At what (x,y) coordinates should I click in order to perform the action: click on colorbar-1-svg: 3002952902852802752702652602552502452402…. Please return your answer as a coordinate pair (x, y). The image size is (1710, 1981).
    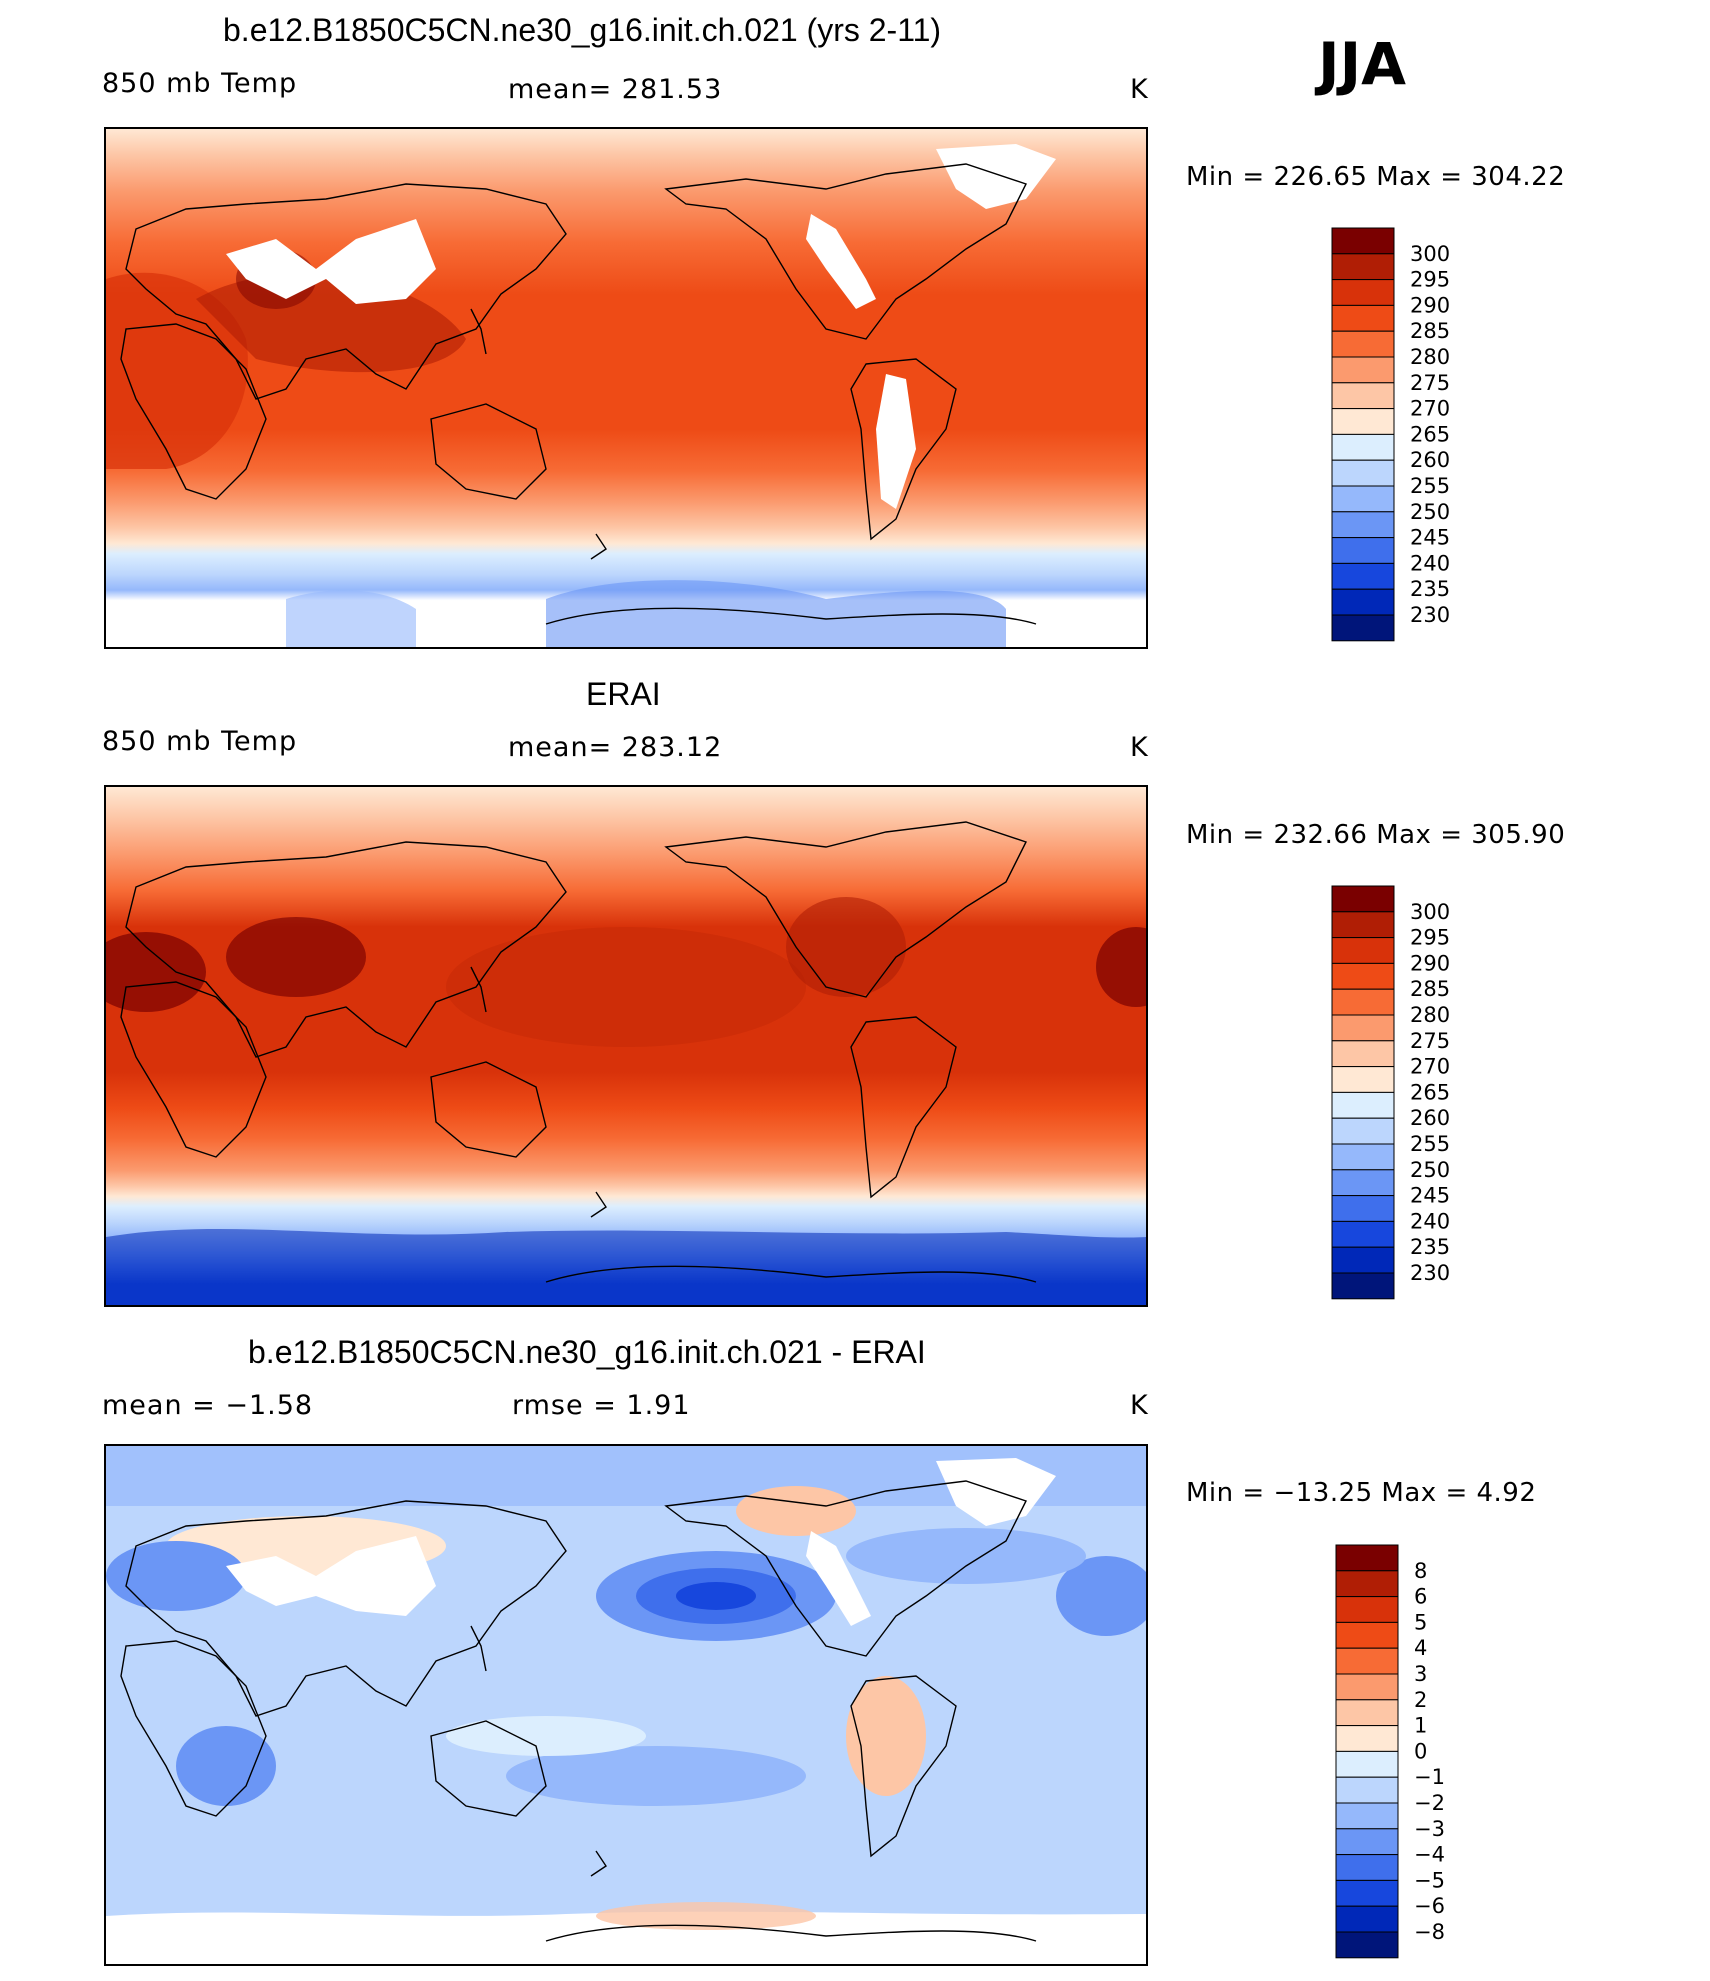
    Looking at the image, I should click on (1390, 434).